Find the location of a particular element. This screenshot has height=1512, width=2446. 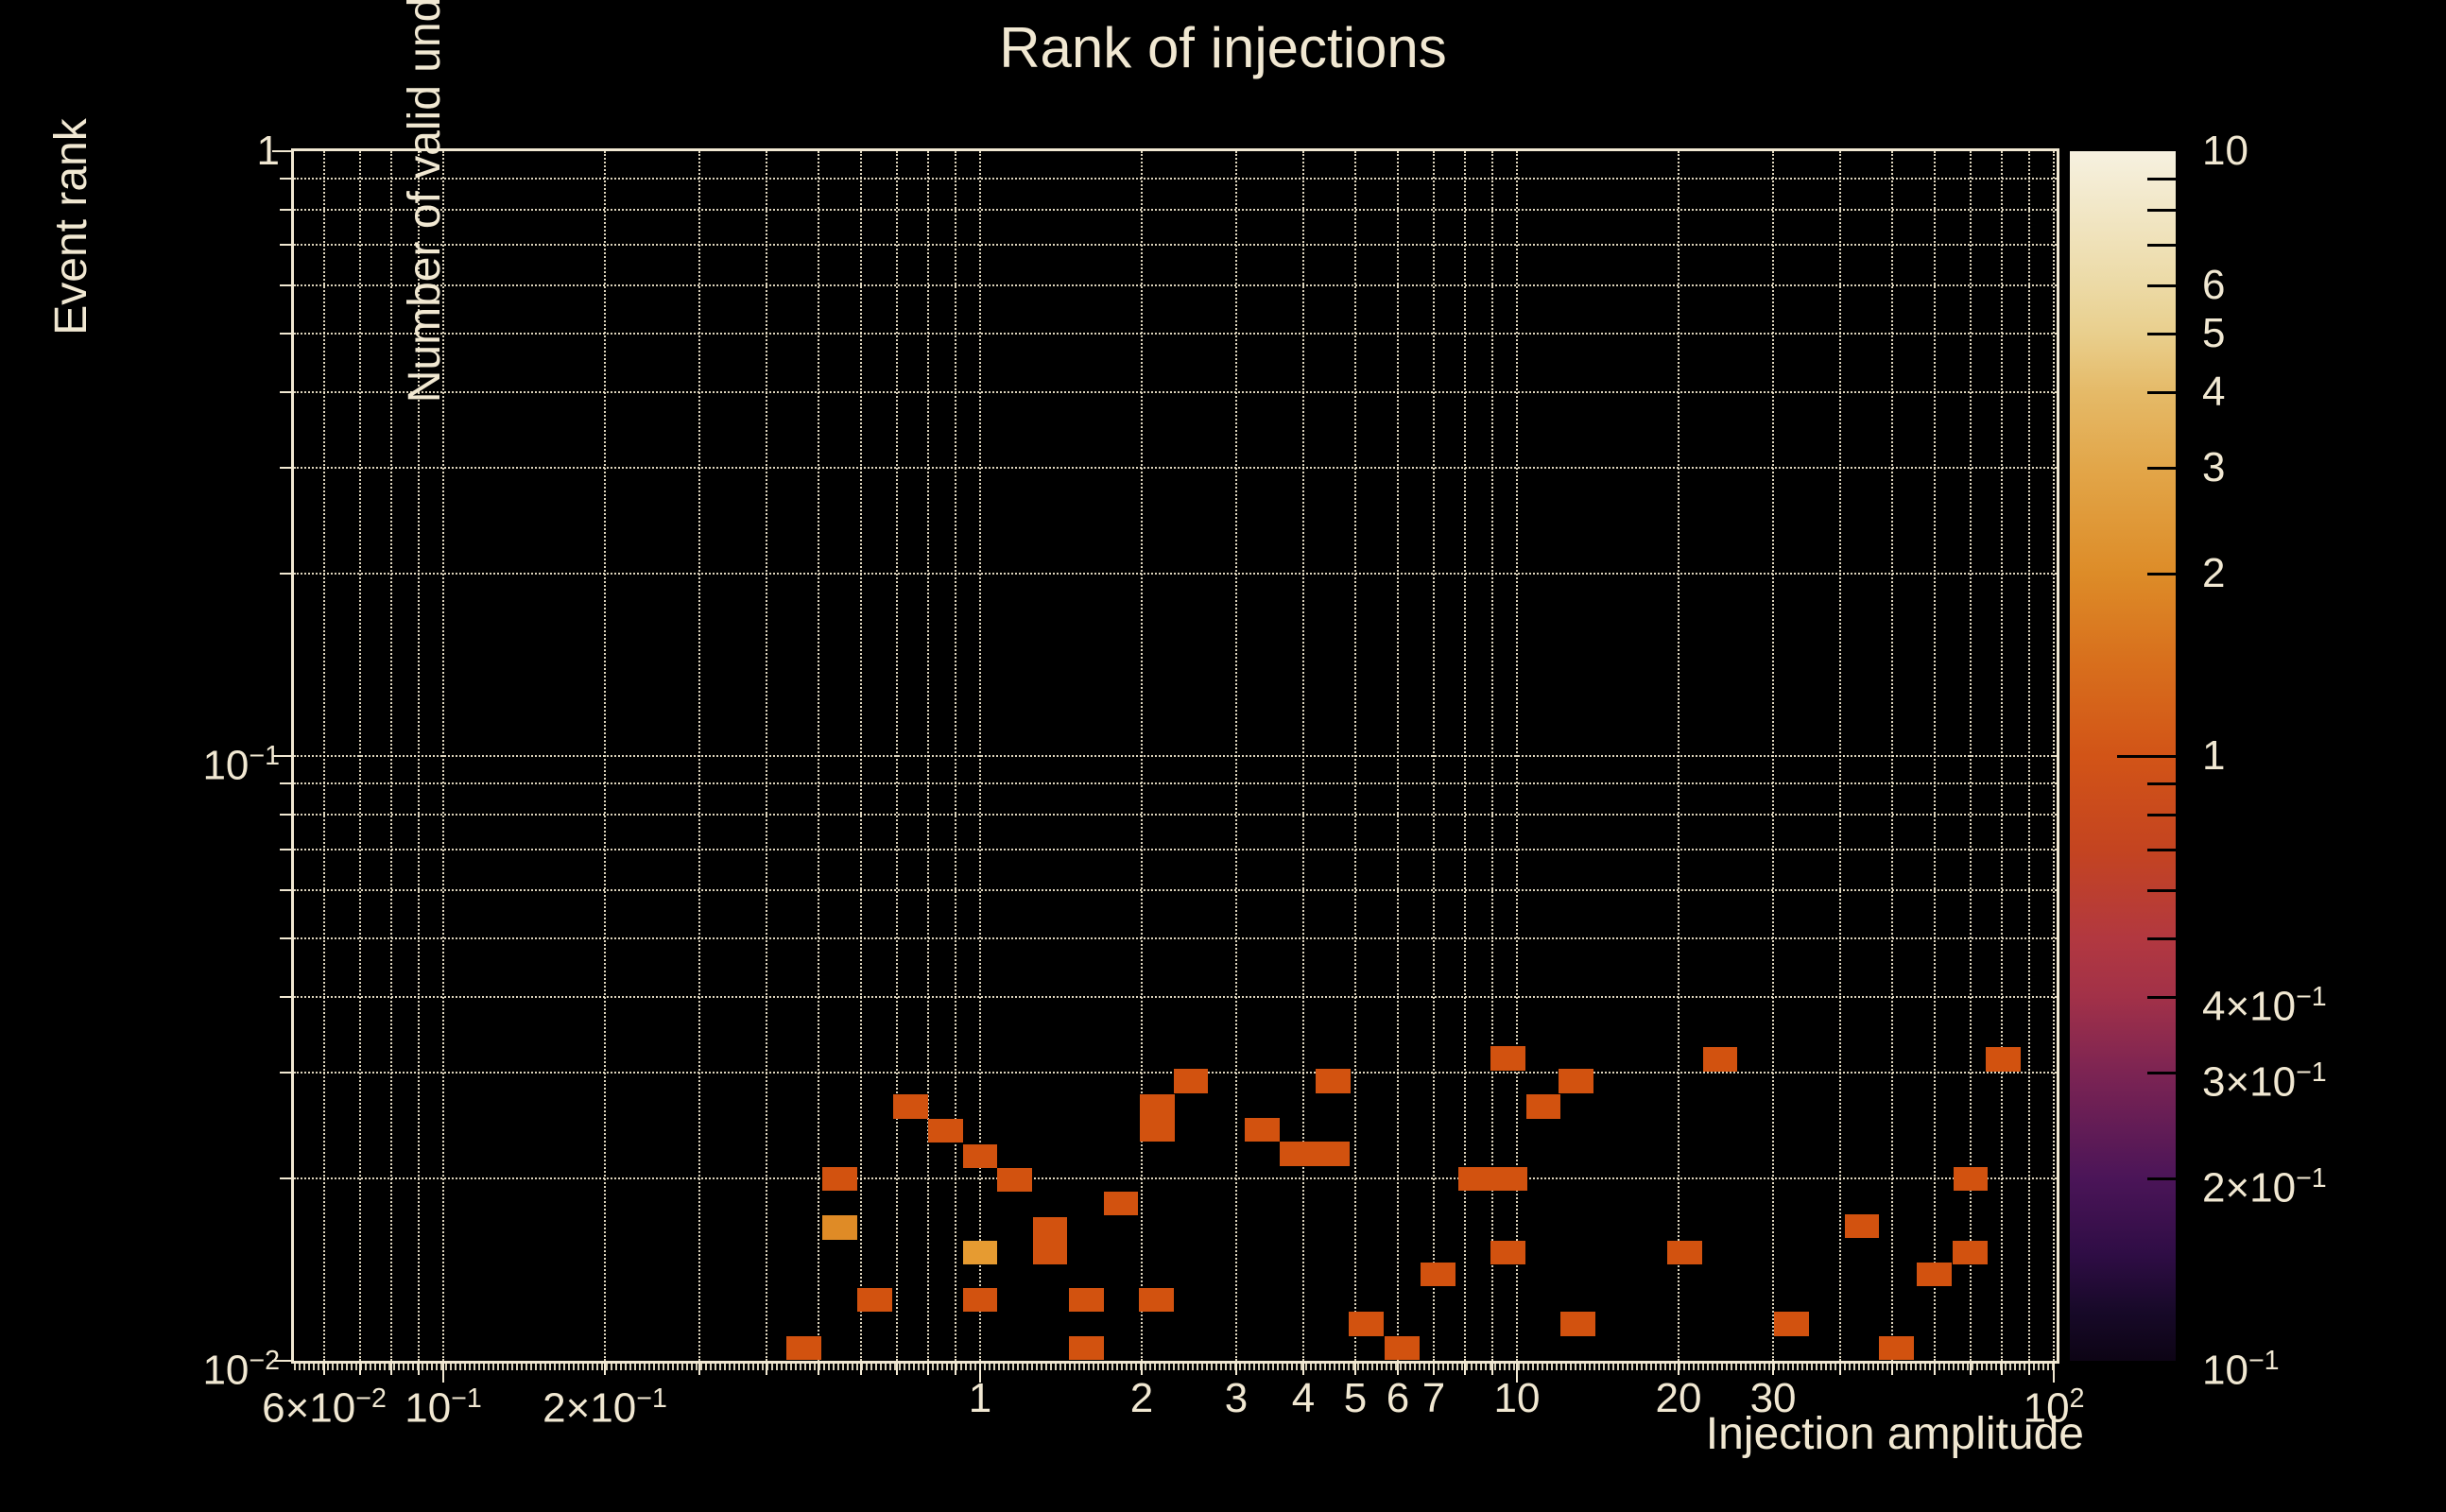

y-tick-label: 10−2 is located at coordinates (241, 1370).